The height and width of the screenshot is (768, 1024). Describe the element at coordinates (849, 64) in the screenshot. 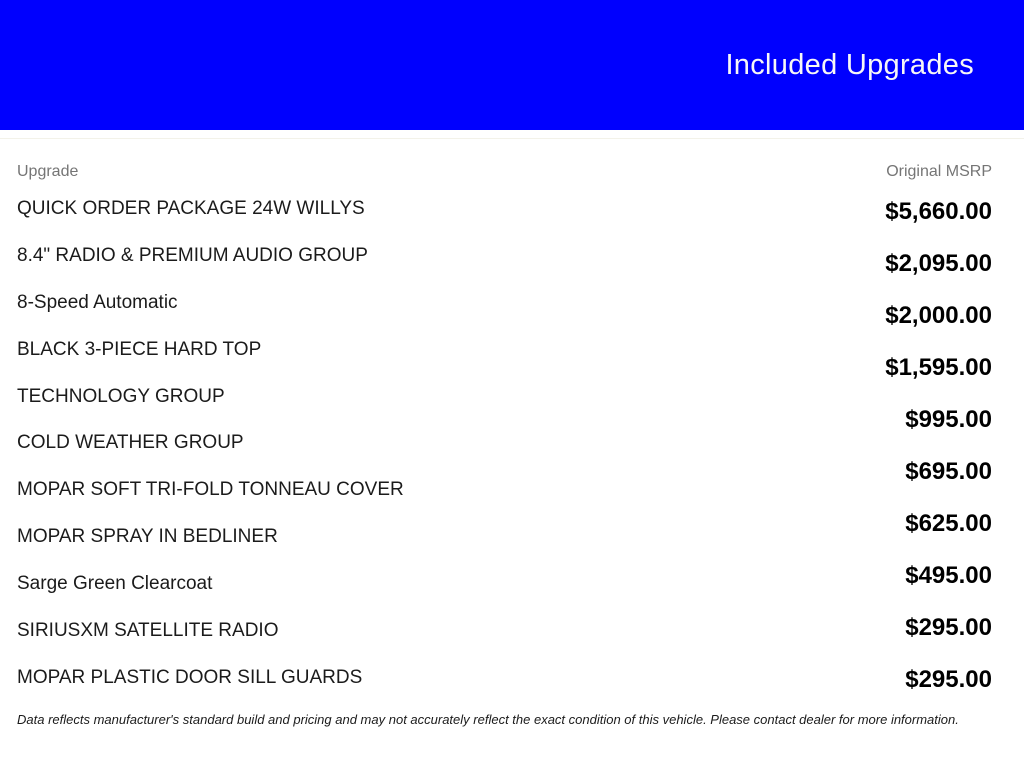

I see `page-title: Included Upgrades` at that location.